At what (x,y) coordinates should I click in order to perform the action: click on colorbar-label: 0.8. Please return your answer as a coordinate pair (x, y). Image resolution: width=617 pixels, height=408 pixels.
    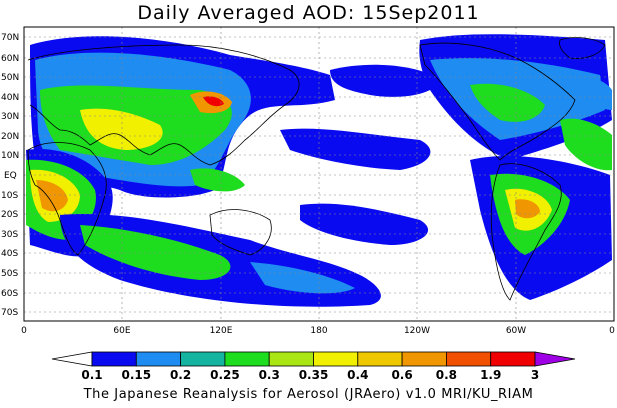
    Looking at the image, I should click on (446, 375).